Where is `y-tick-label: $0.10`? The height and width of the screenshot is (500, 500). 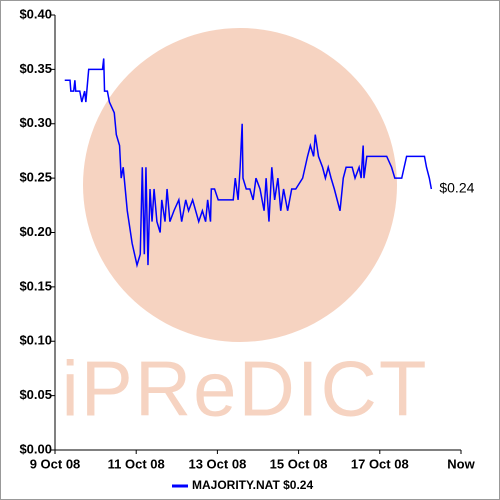 y-tick-label: $0.10 is located at coordinates (35, 340).